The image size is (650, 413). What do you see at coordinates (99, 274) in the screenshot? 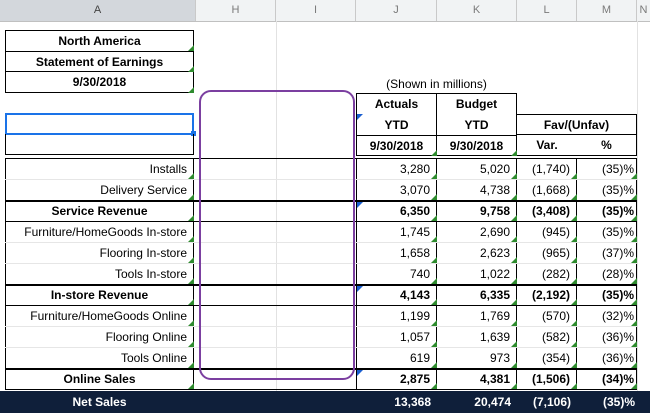
I see `row-label: Tools In-store` at bounding box center [99, 274].